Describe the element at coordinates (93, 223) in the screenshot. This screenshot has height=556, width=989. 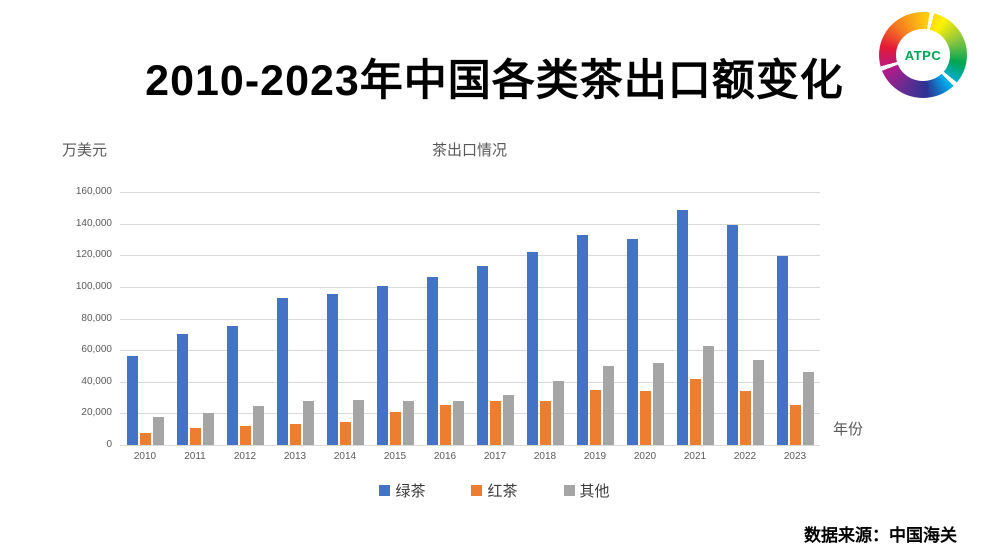
I see `y-tick-140000: 140,000` at that location.